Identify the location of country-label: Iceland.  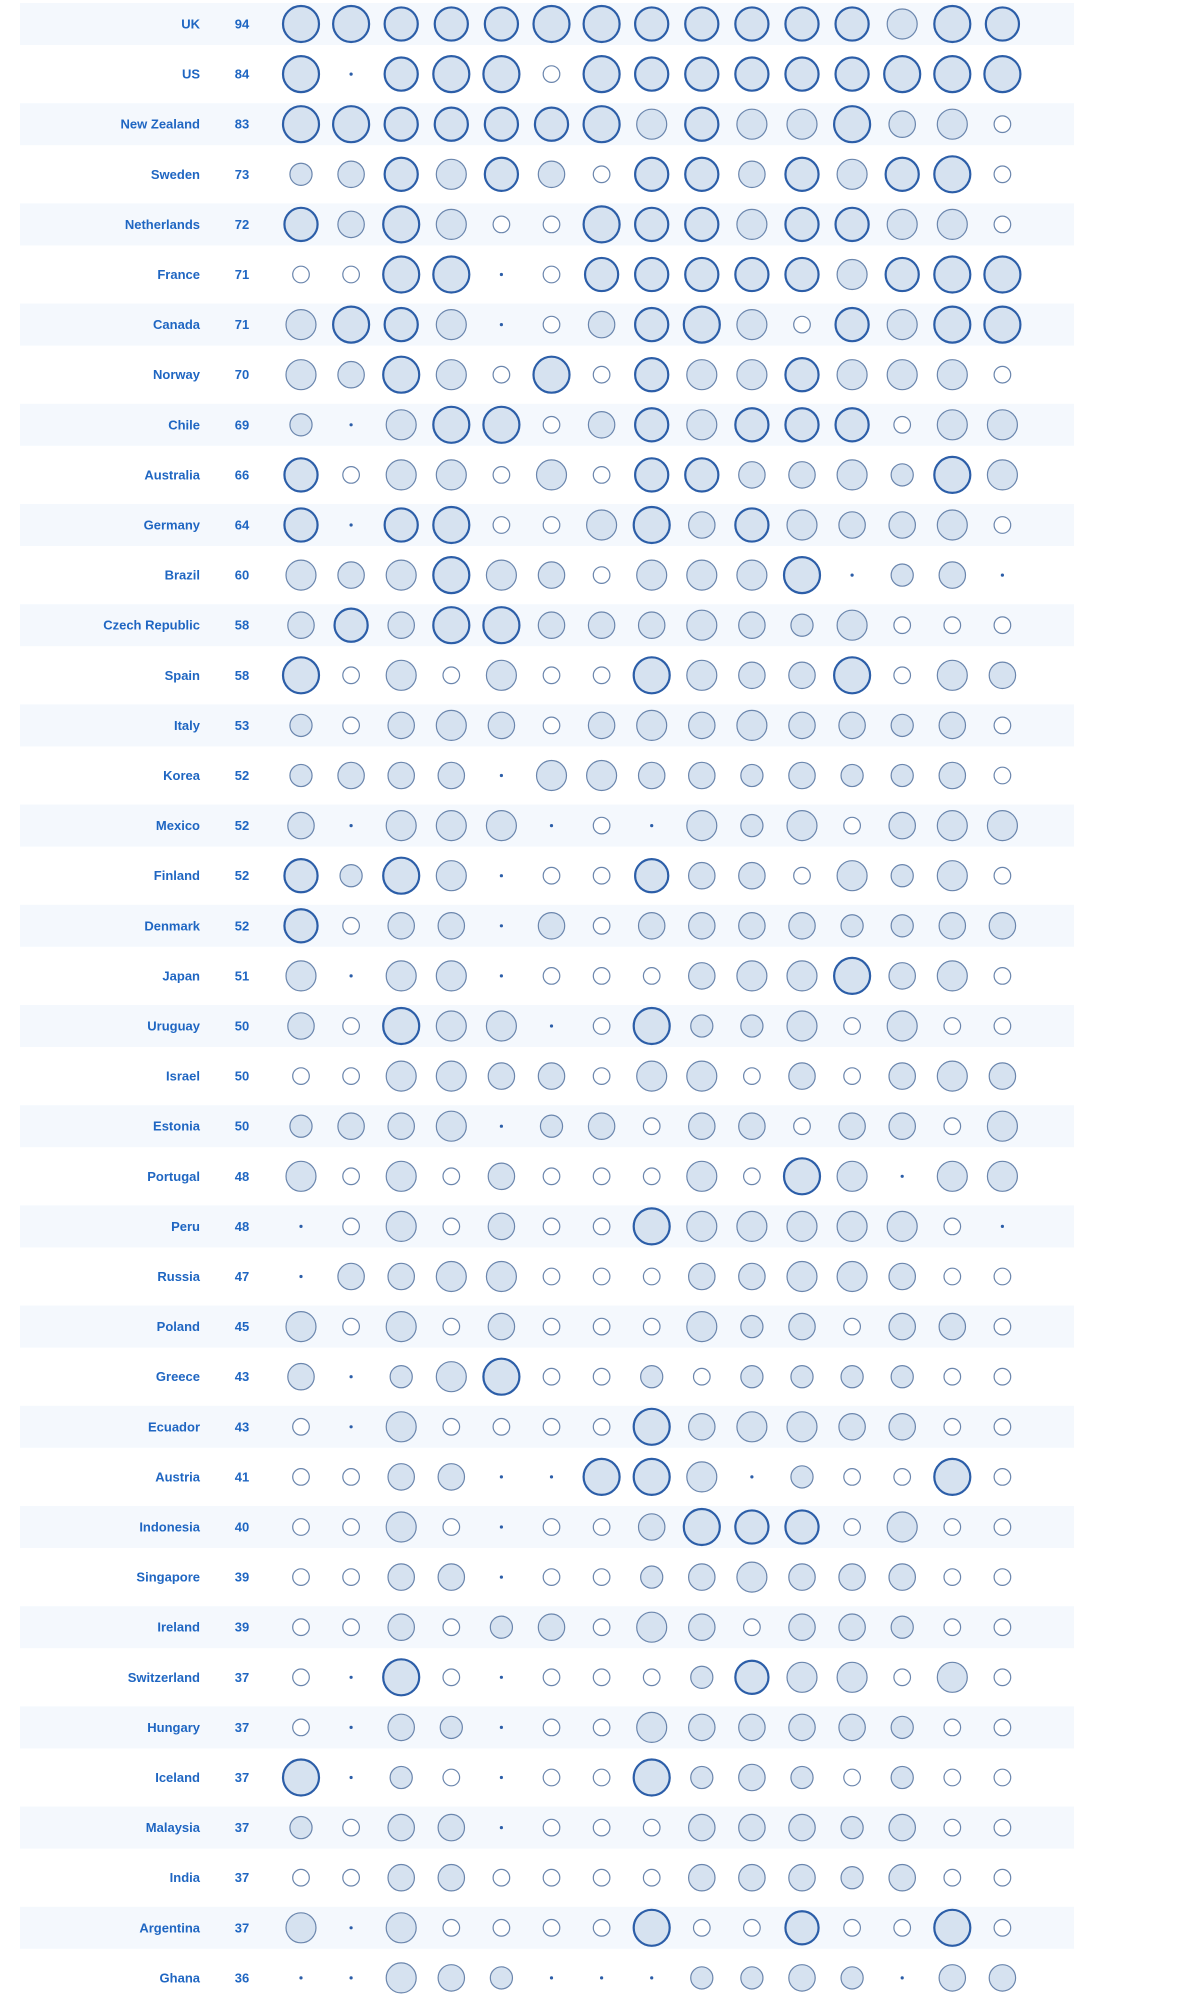
(177, 1777).